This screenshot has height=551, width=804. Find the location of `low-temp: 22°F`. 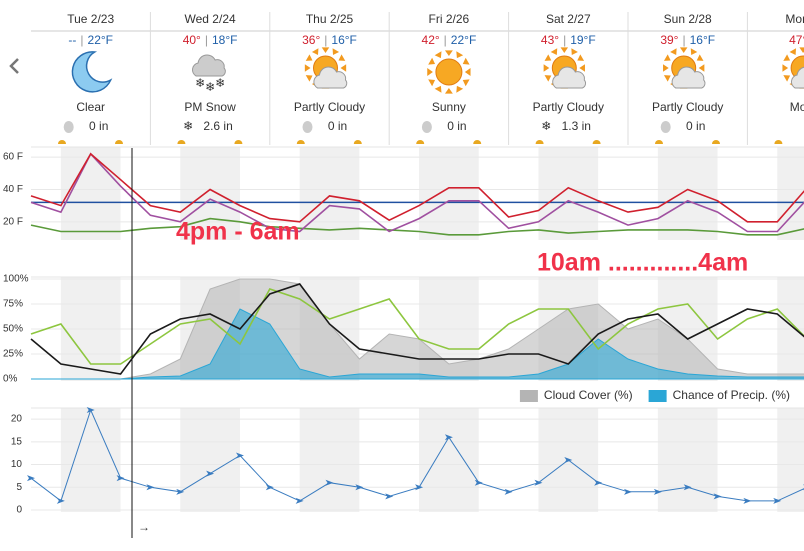

low-temp: 22°F is located at coordinates (463, 40).